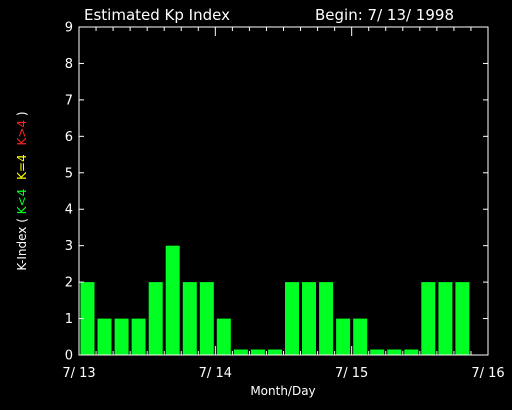  I want to click on y-tick-label: 4, so click(69, 210).